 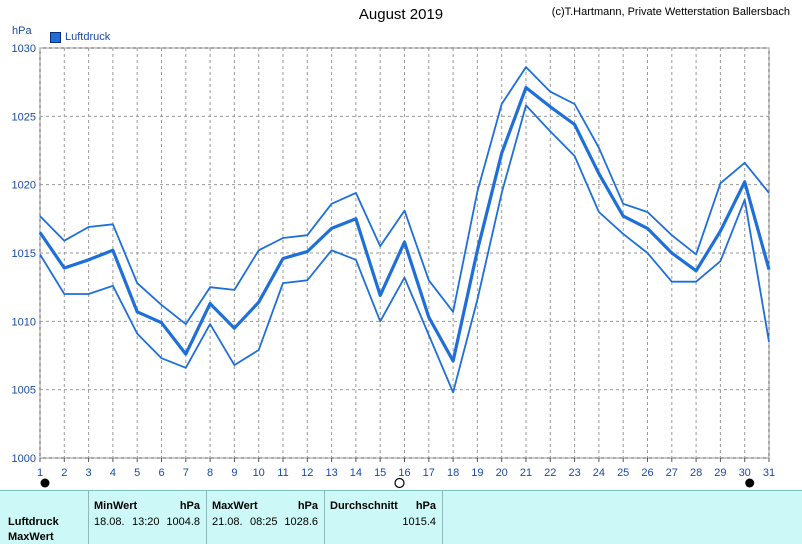 I want to click on x-tick-label: 13, so click(x=331, y=473).